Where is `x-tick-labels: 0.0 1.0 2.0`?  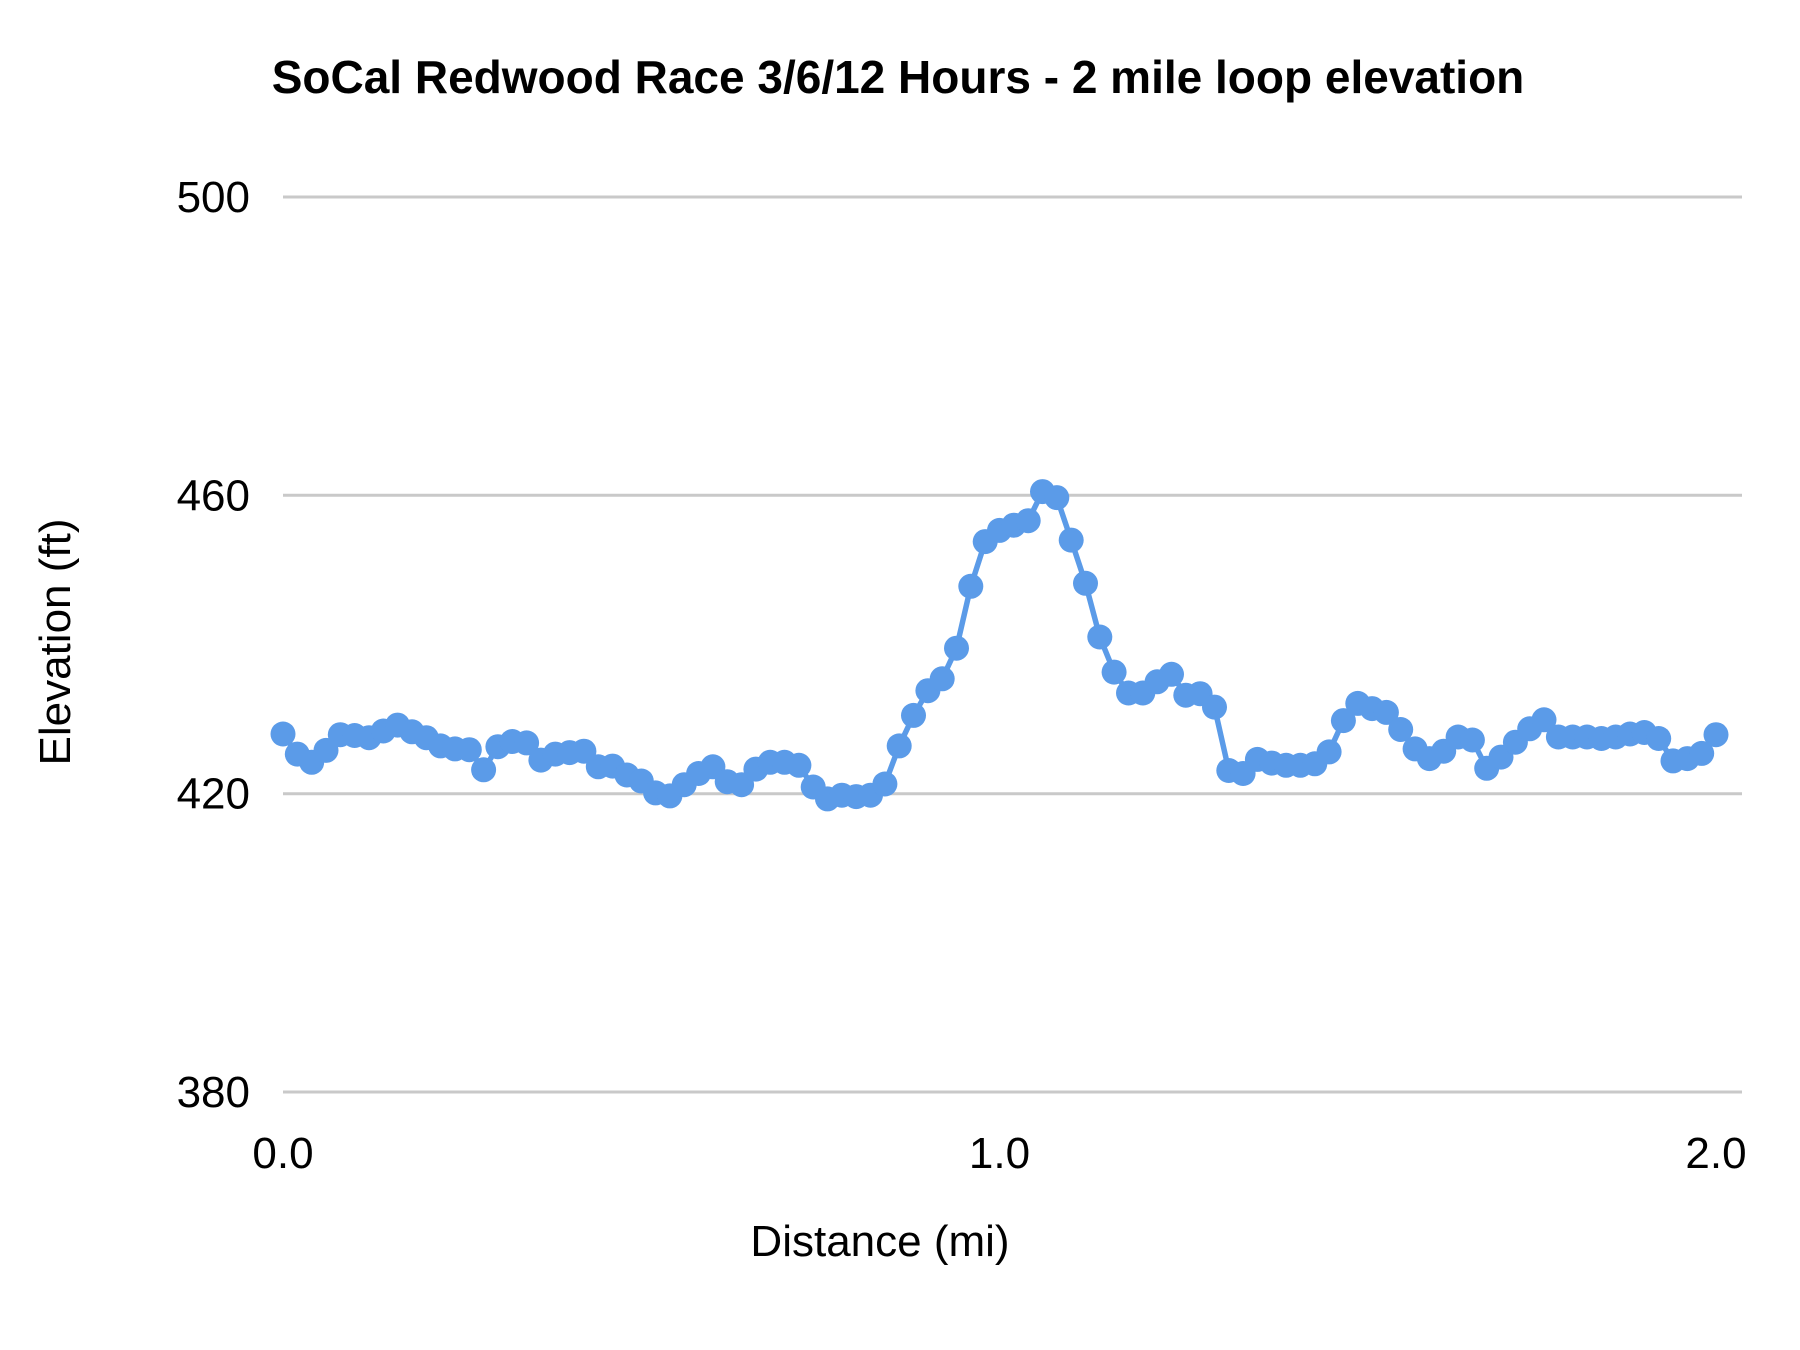 x-tick-labels: 0.0 1.0 2.0 is located at coordinates (999, 1153).